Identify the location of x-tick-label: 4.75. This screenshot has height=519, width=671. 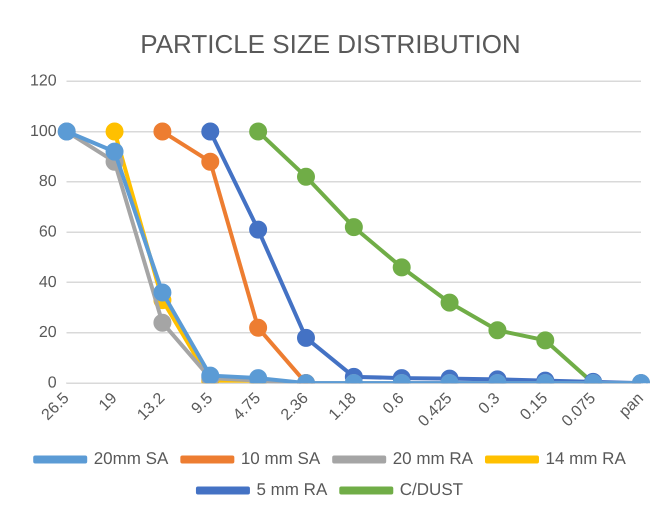
(247, 407).